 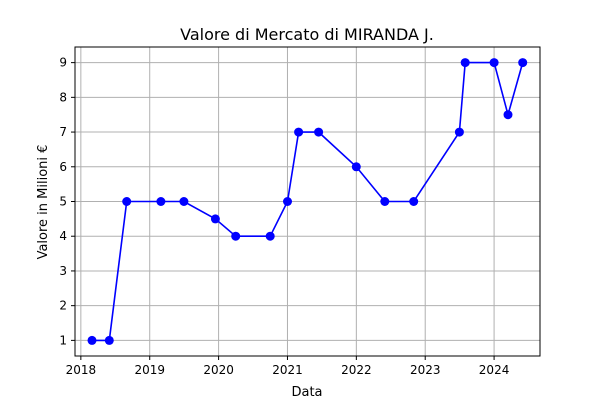 What do you see at coordinates (149, 370) in the screenshot?
I see `x-tick-label: 2019` at bounding box center [149, 370].